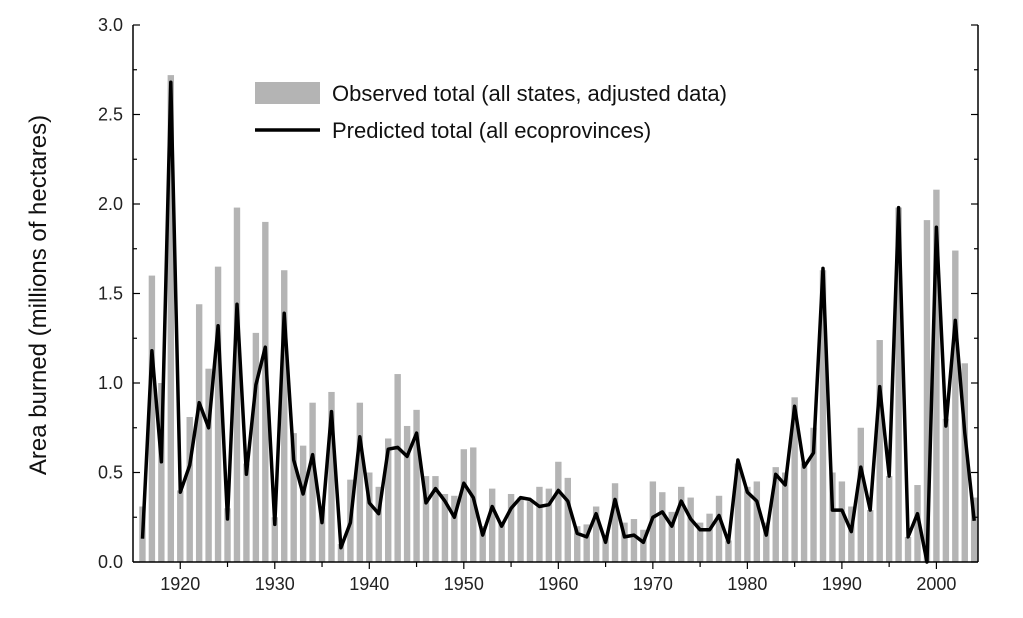 The height and width of the screenshot is (618, 1023). What do you see at coordinates (690, 529) in the screenshot?
I see `bar-1974` at bounding box center [690, 529].